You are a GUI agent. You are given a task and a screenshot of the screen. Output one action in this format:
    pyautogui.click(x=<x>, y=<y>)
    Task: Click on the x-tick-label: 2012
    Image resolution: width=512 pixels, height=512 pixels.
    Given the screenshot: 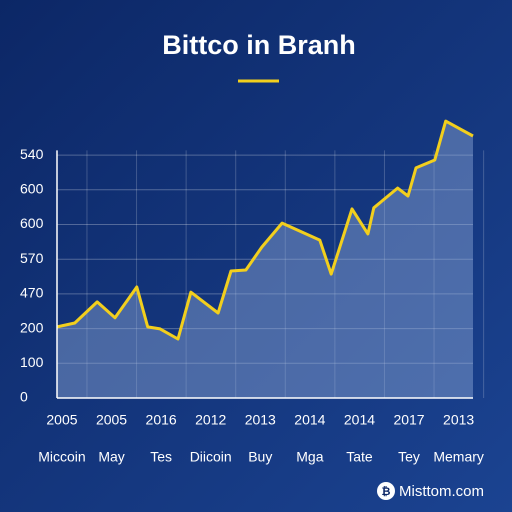 What is the action you would take?
    pyautogui.click(x=210, y=420)
    